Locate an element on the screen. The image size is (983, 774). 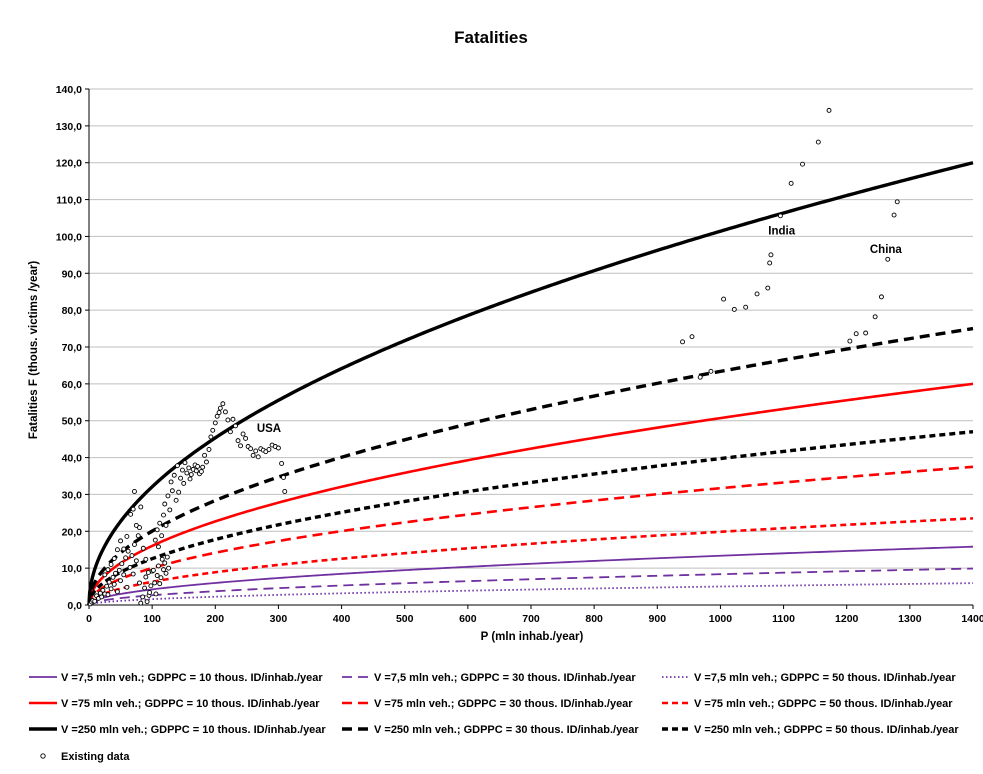
x-axis-title: P (mln inhab./year) is located at coordinates (532, 637).